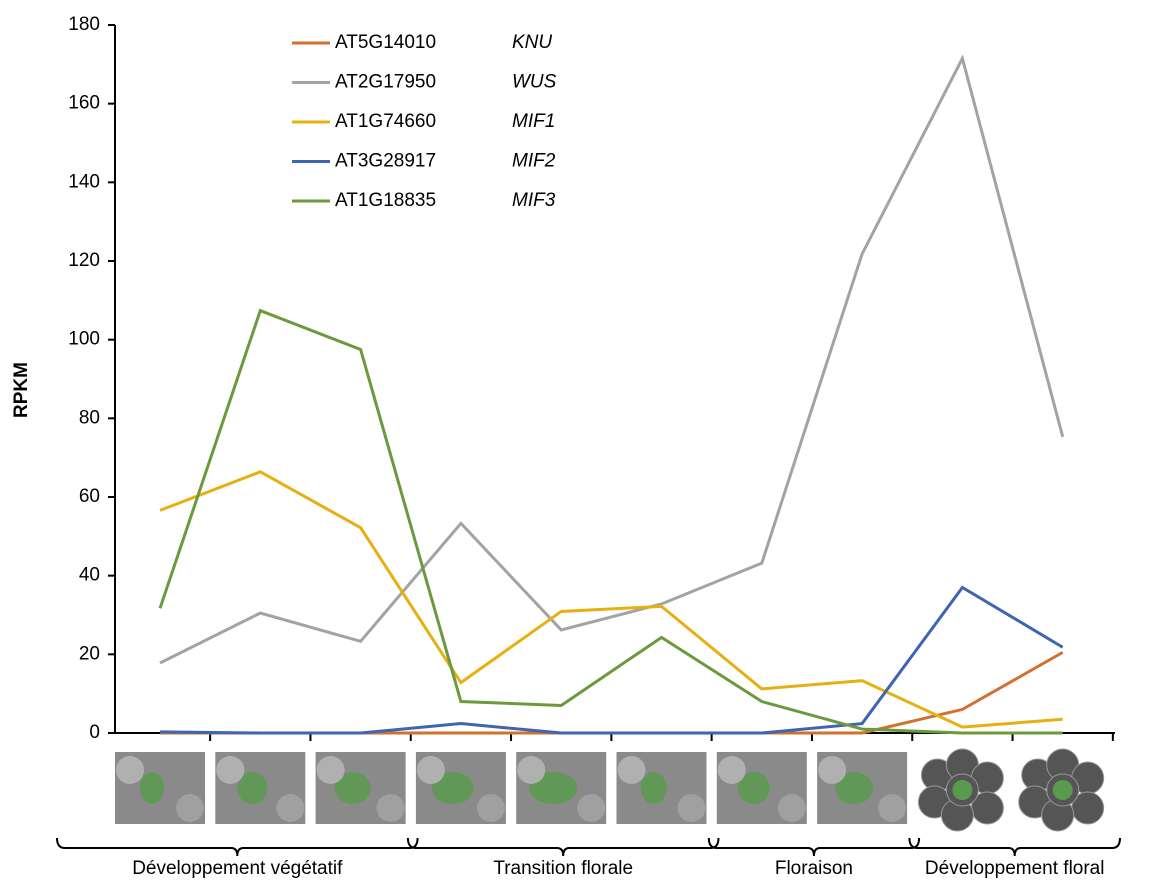 This screenshot has width=1157, height=886. I want to click on legend-gene: MIF3, so click(534, 200).